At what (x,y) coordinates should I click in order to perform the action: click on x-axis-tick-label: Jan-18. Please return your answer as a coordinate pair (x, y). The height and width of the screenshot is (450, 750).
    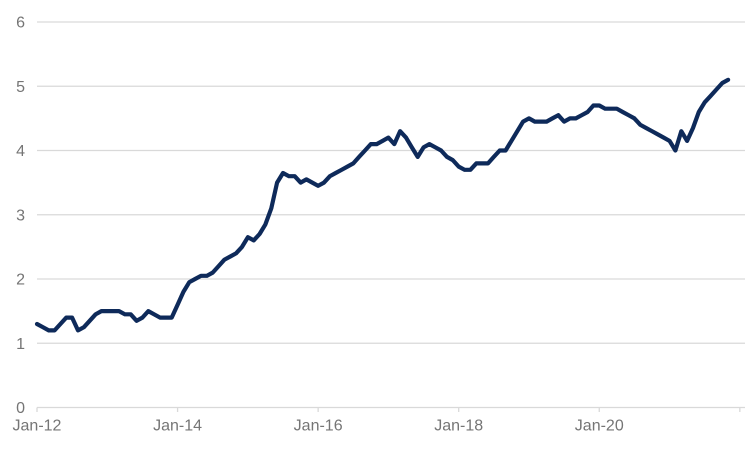
    Looking at the image, I should click on (458, 426).